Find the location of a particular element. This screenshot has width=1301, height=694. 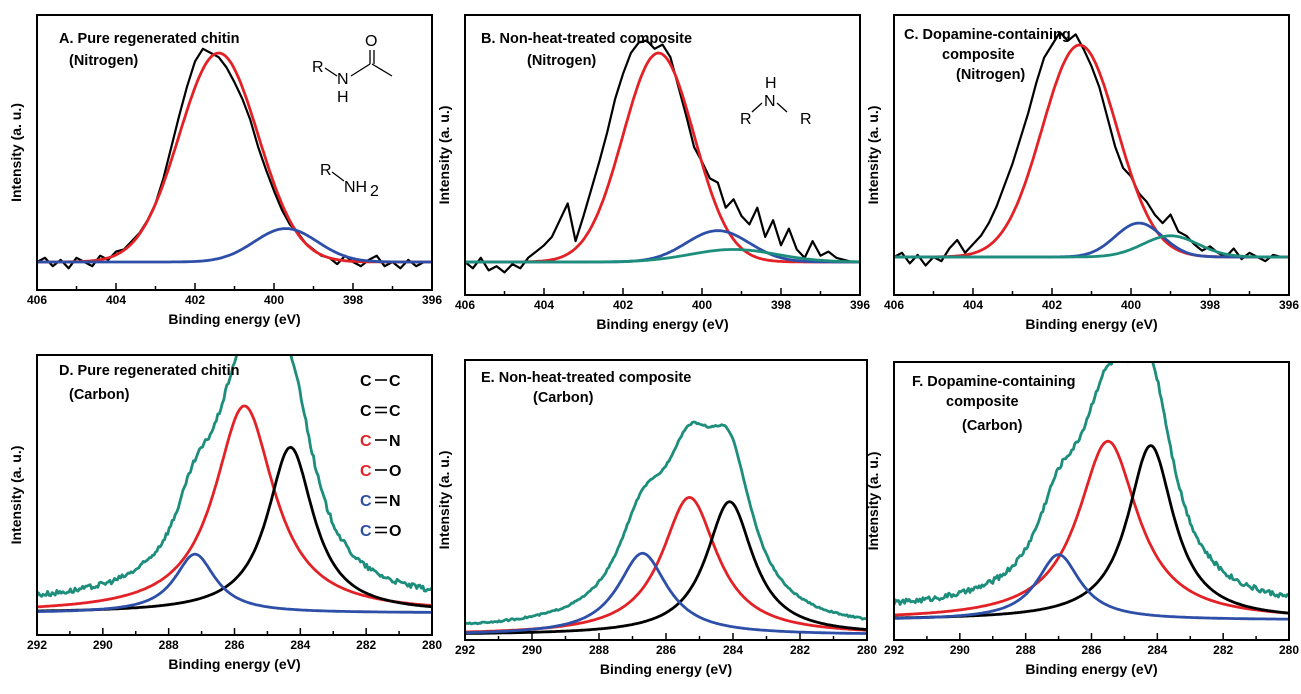

amide-structure: RNH O is located at coordinates (352, 69).